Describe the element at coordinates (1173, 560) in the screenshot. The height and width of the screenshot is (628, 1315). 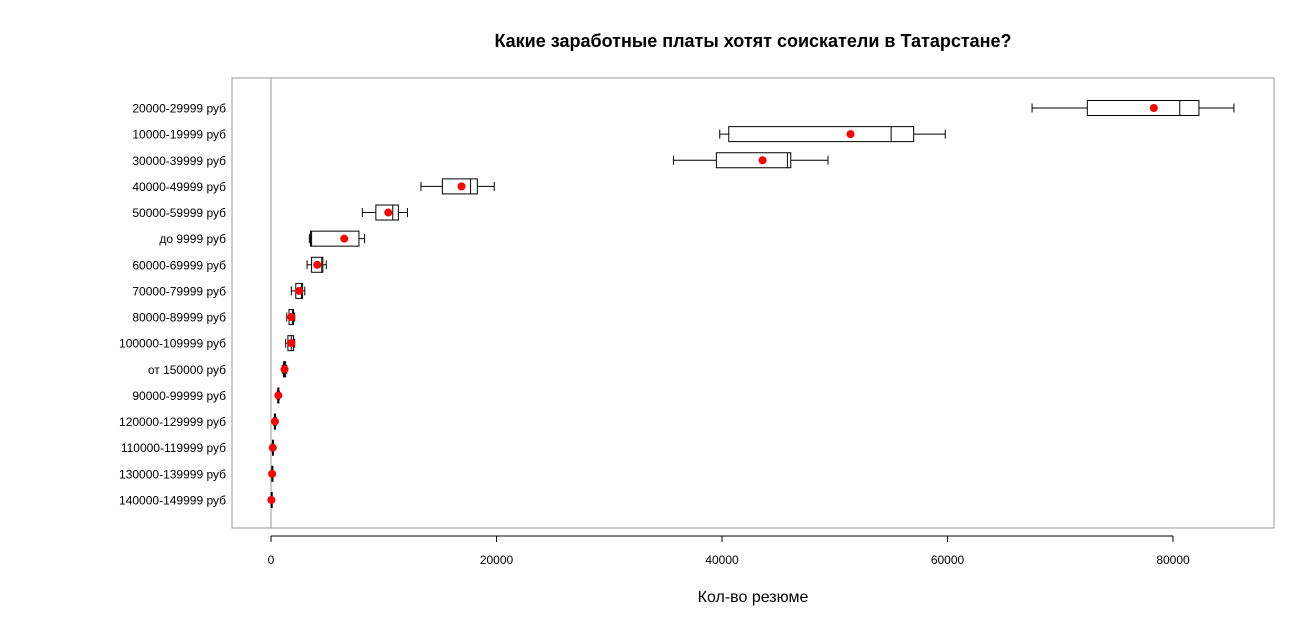
I see `x-tick-label: 80000` at that location.